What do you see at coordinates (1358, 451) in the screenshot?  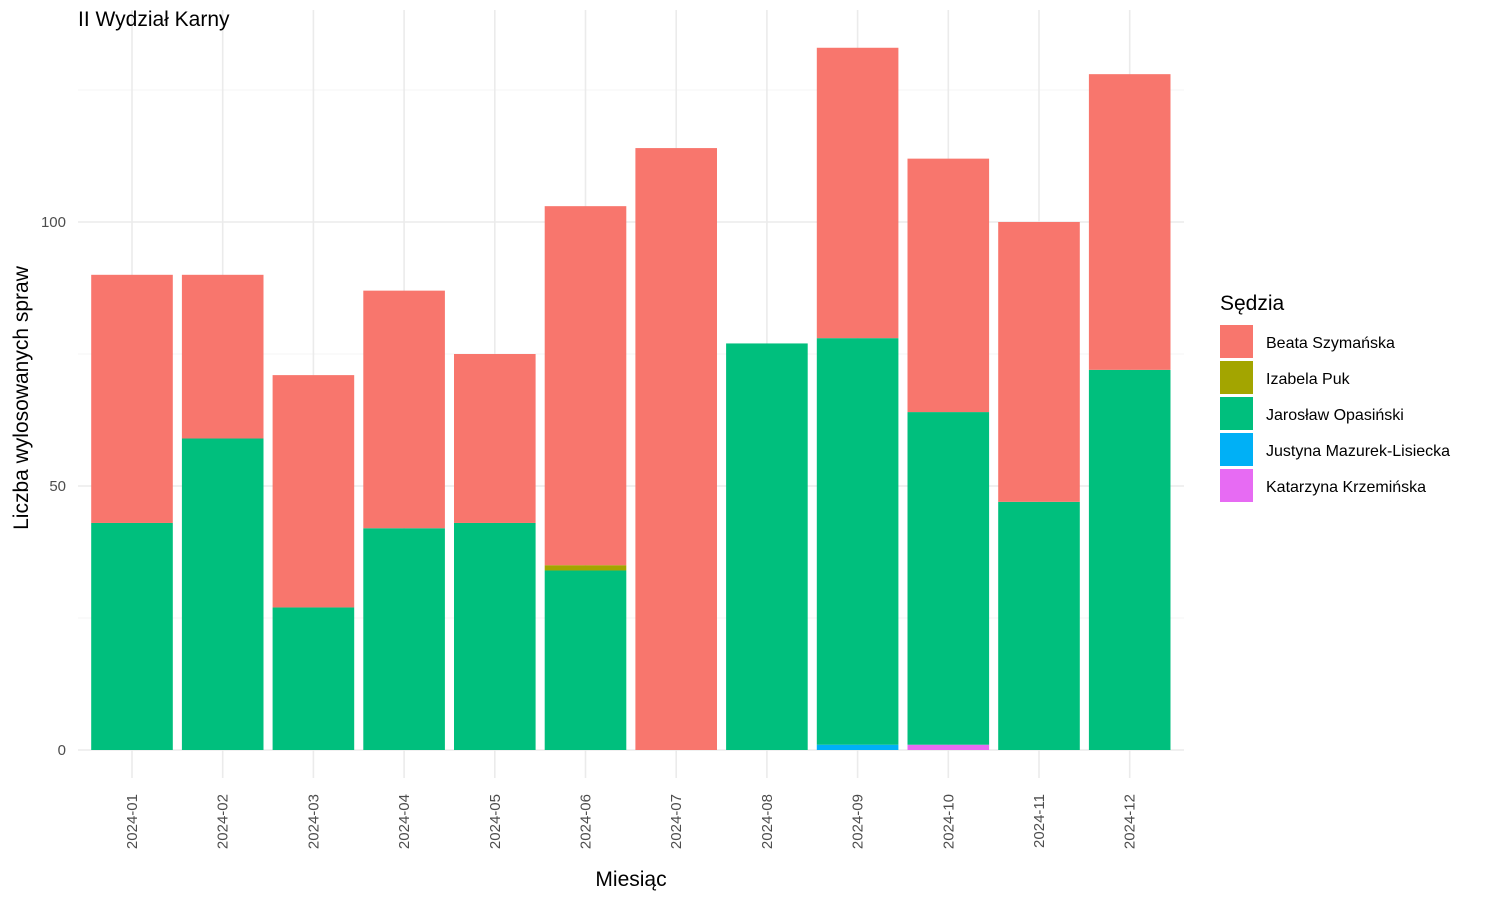 I see `legend-item-label: Justyna Mazurek-Lisiecka` at bounding box center [1358, 451].